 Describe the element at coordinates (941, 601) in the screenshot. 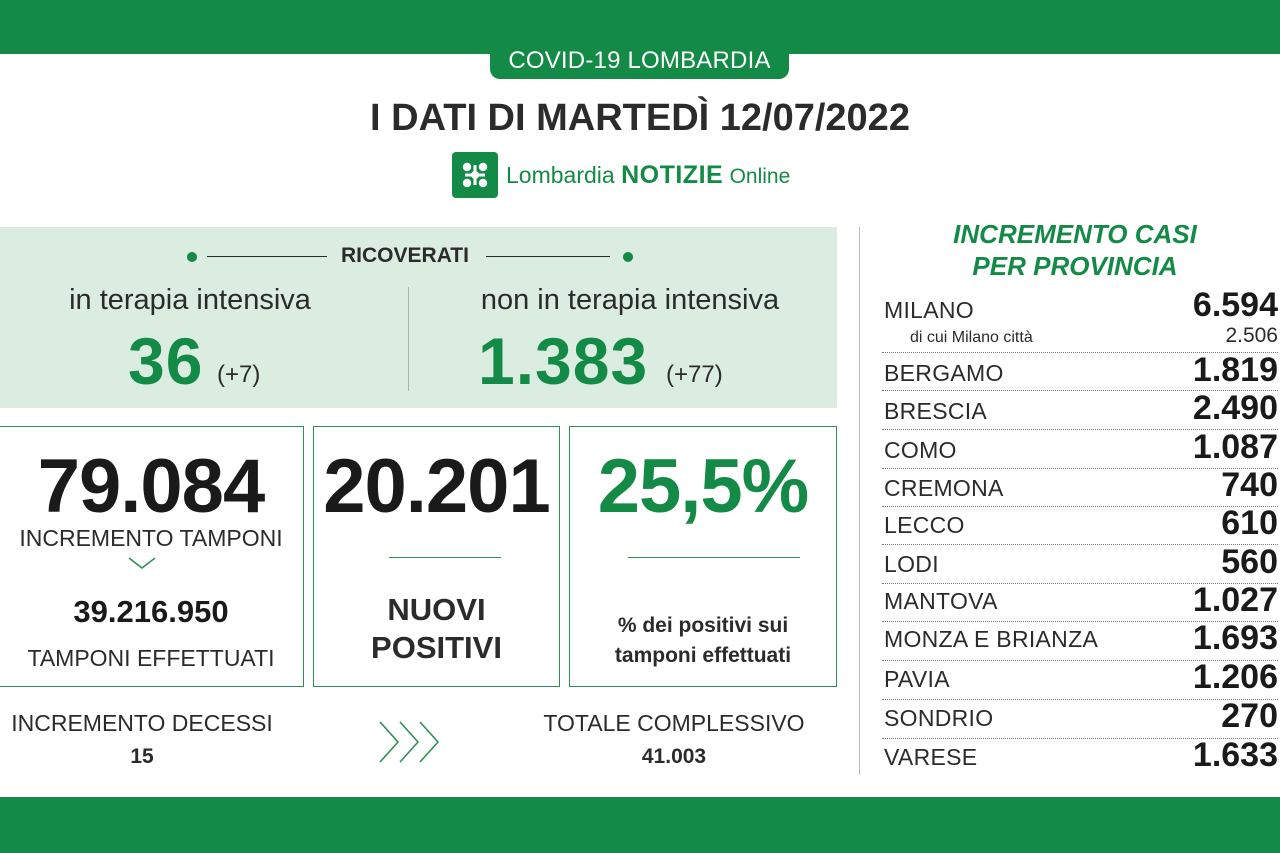

I see `province-name: MANTOVA` at that location.